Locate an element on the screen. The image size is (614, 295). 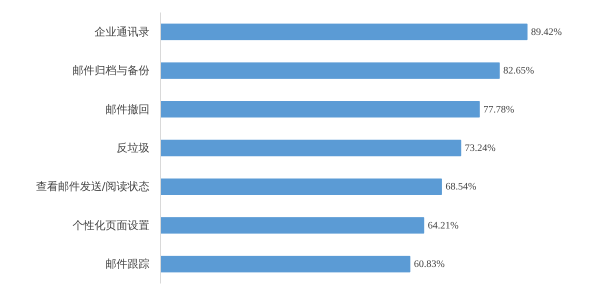
y-tick-label: 反垃圾 is located at coordinates (133, 148).